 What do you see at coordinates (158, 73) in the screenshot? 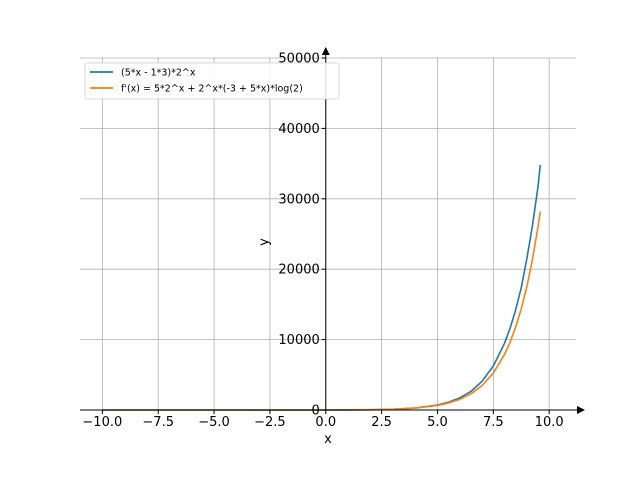
I see `legend-label-1: (5*x - 1*3)*2^x` at bounding box center [158, 73].